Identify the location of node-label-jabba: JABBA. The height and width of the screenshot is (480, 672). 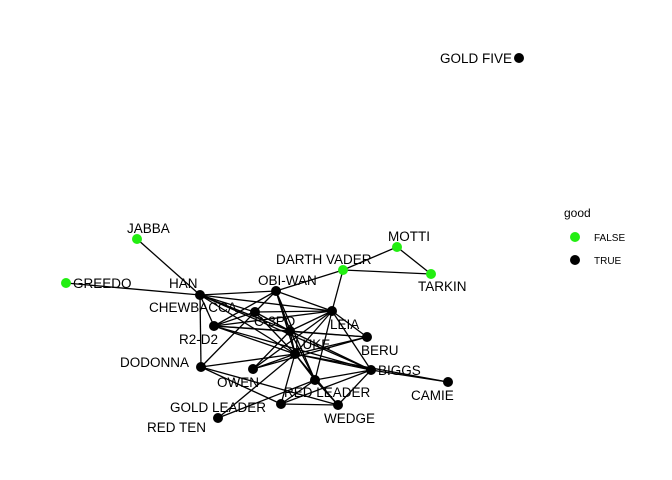
(148, 228).